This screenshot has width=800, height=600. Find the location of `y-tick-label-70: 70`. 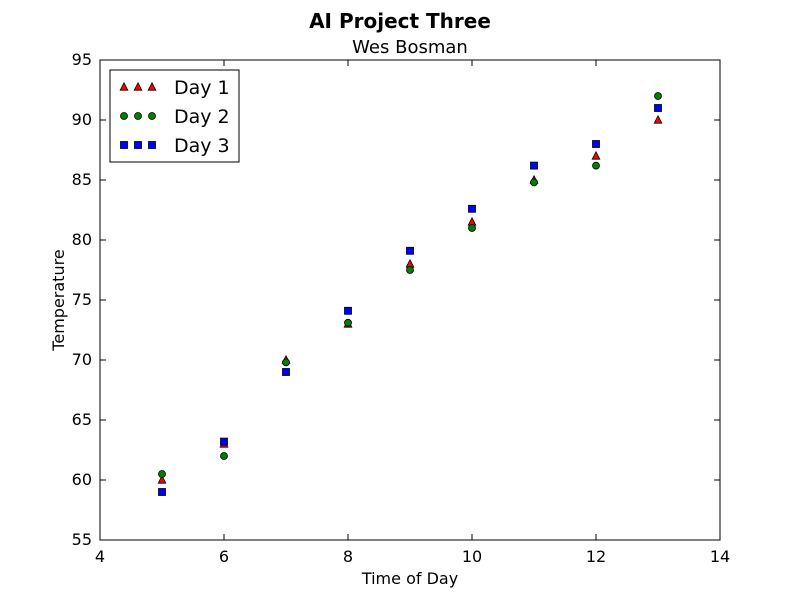

y-tick-label-70: 70 is located at coordinates (82, 359).